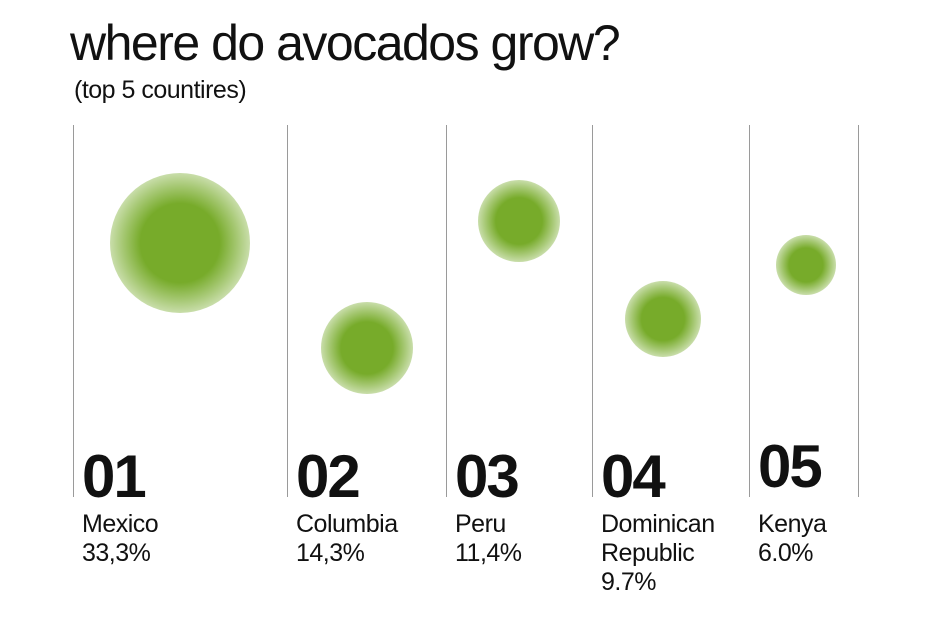 The height and width of the screenshot is (620, 930). What do you see at coordinates (633, 476) in the screenshot?
I see `rank-number: 04` at bounding box center [633, 476].